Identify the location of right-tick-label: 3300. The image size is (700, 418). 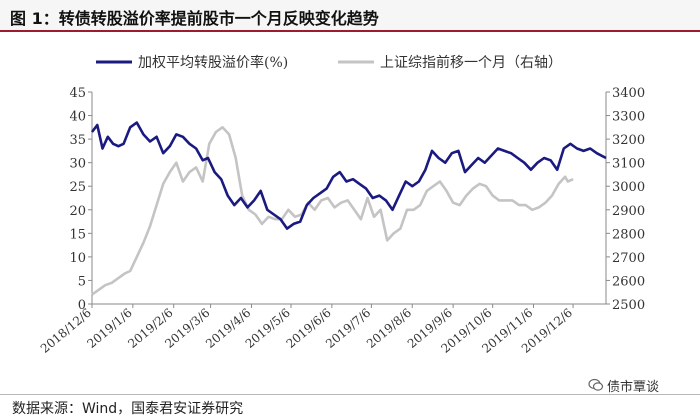
(628, 117).